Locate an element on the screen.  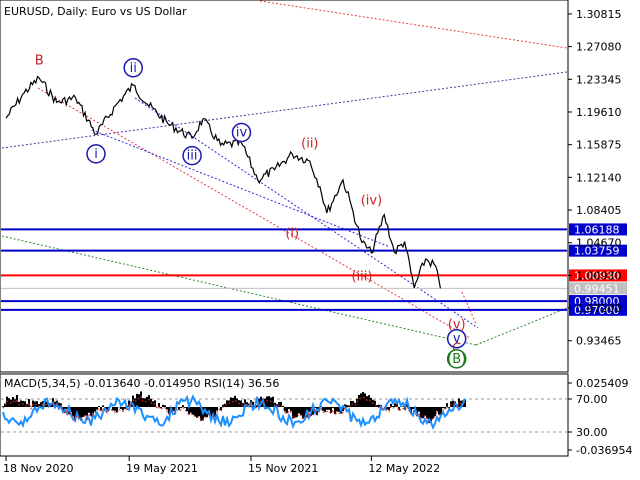
time-axis-label: 12 May 2022 is located at coordinates (404, 468).